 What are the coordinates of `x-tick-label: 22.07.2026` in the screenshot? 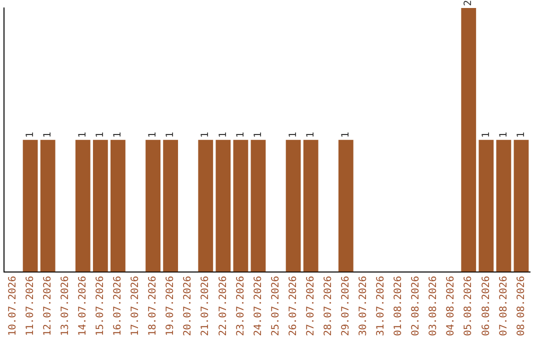 It's located at (223, 306).